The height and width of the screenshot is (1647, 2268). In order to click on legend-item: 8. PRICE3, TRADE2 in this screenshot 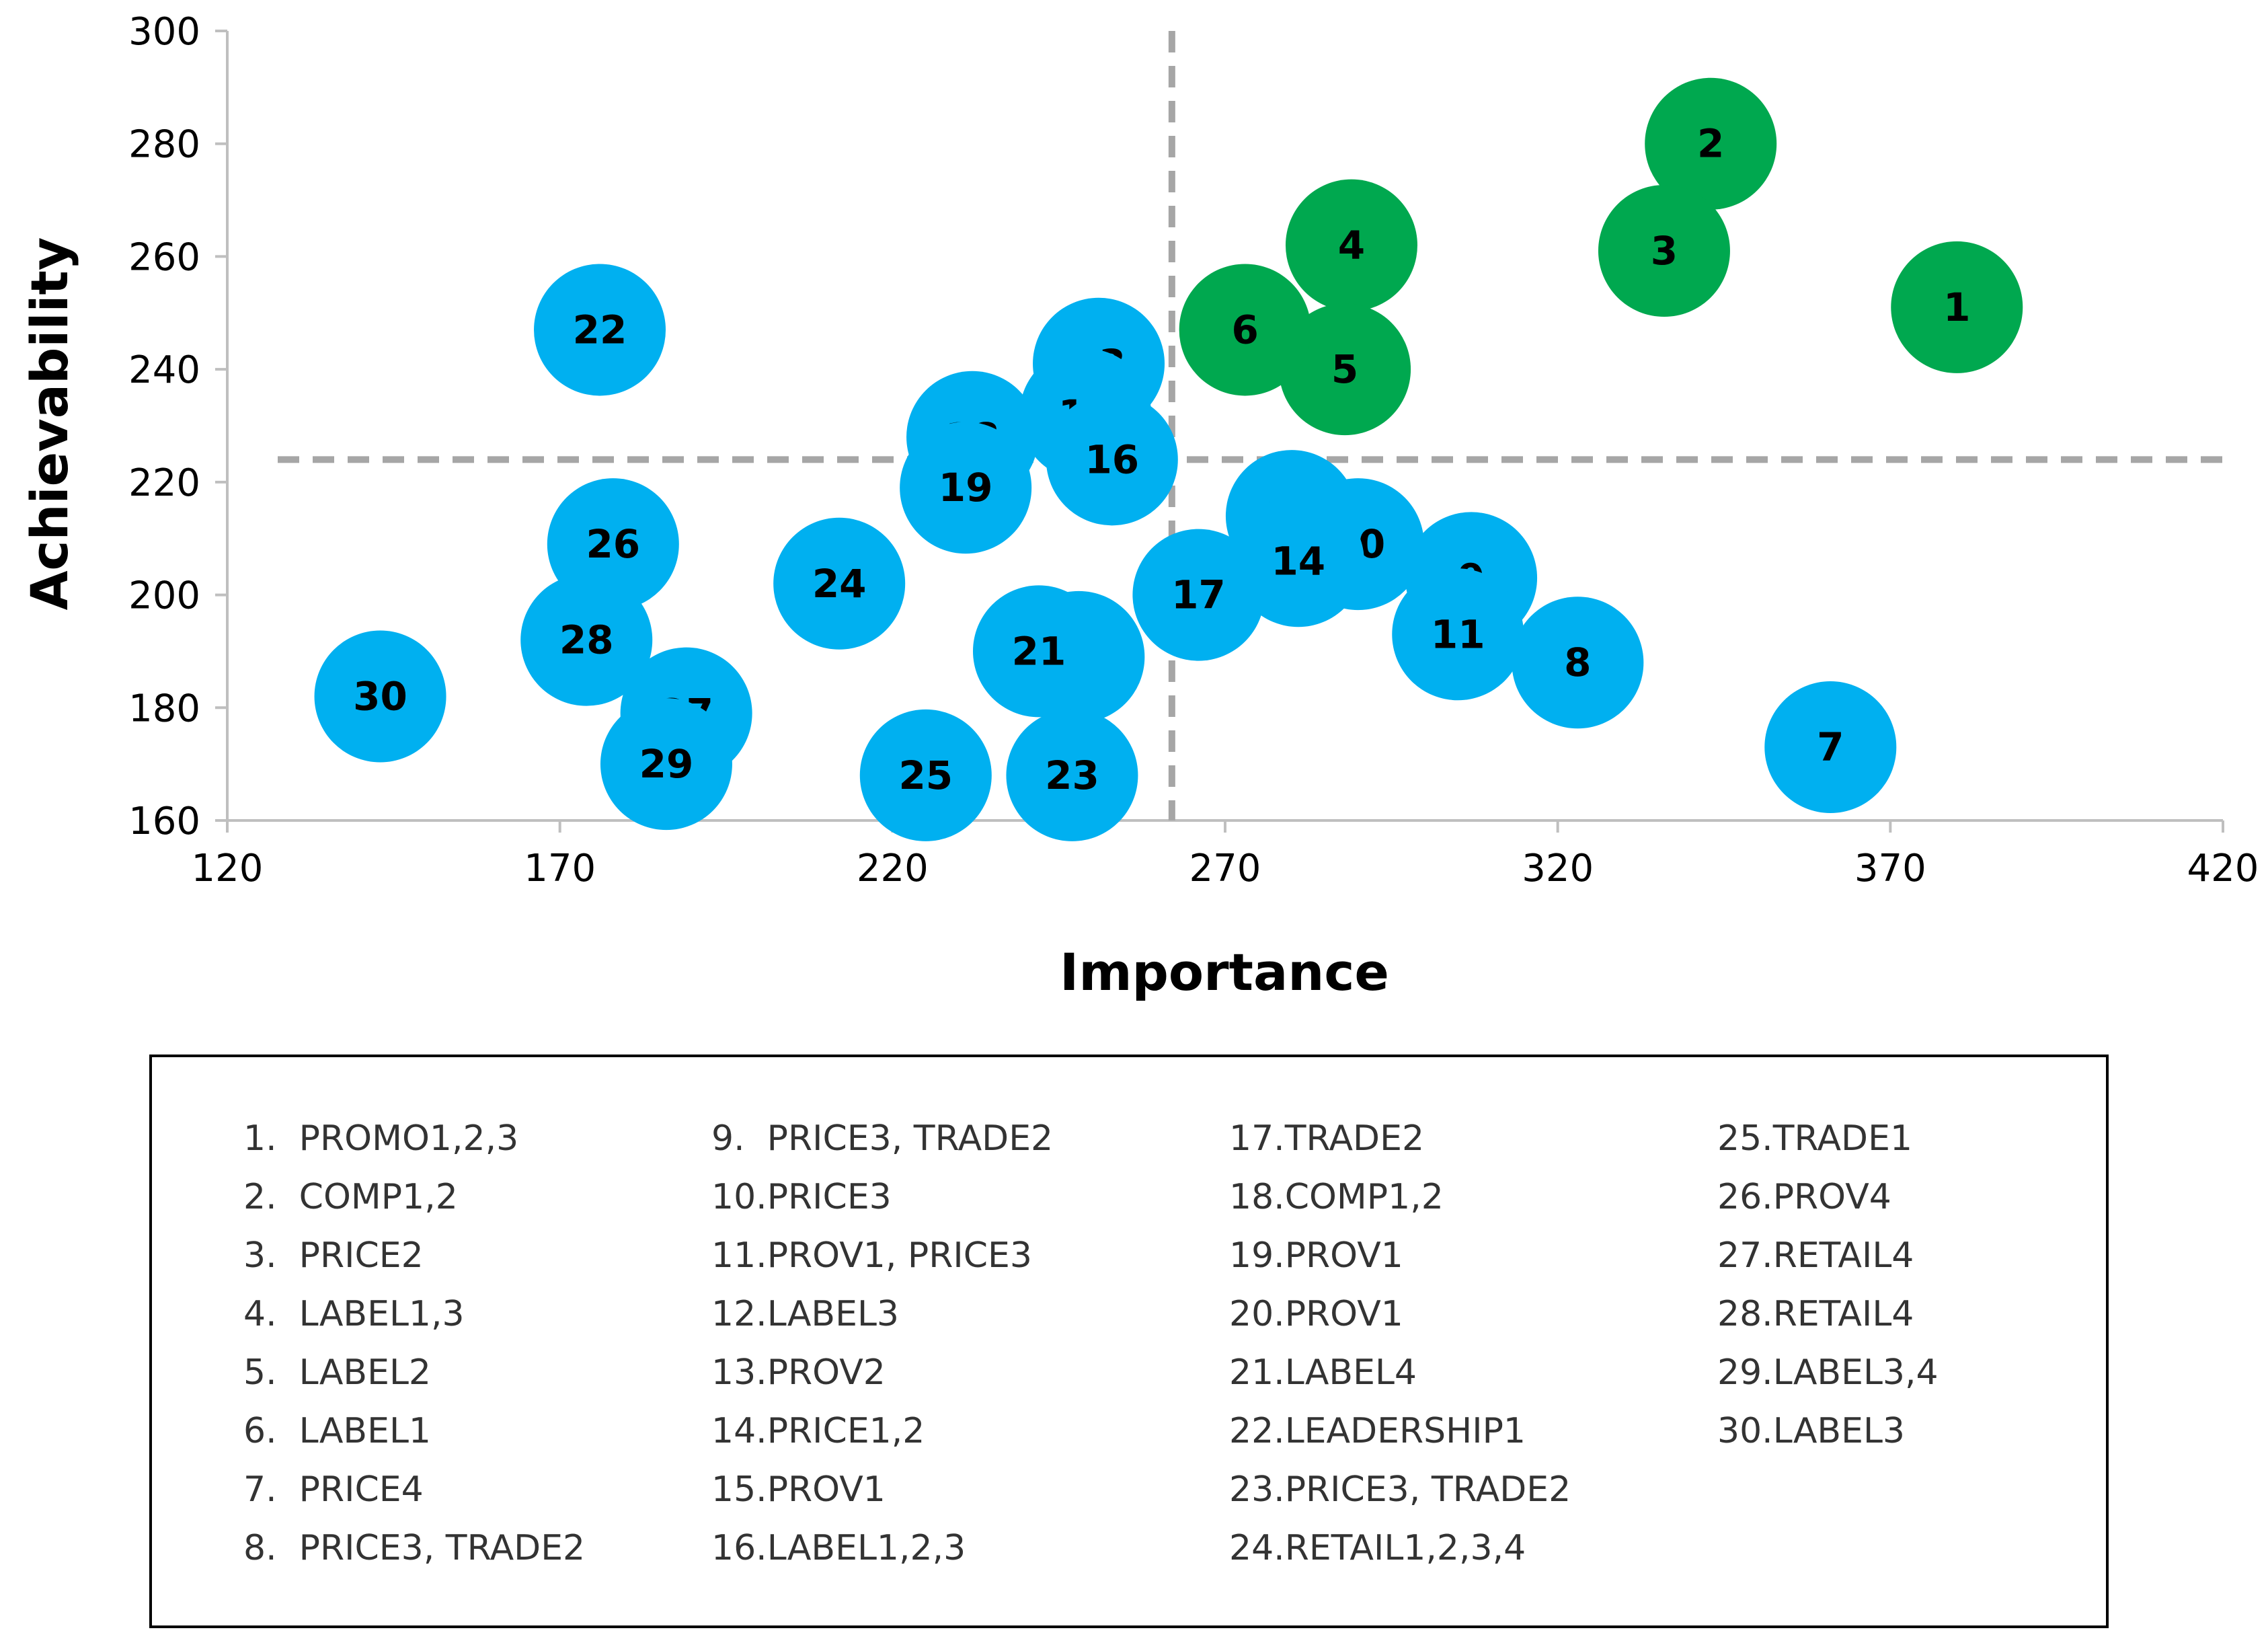, I will do `click(415, 1548)`.